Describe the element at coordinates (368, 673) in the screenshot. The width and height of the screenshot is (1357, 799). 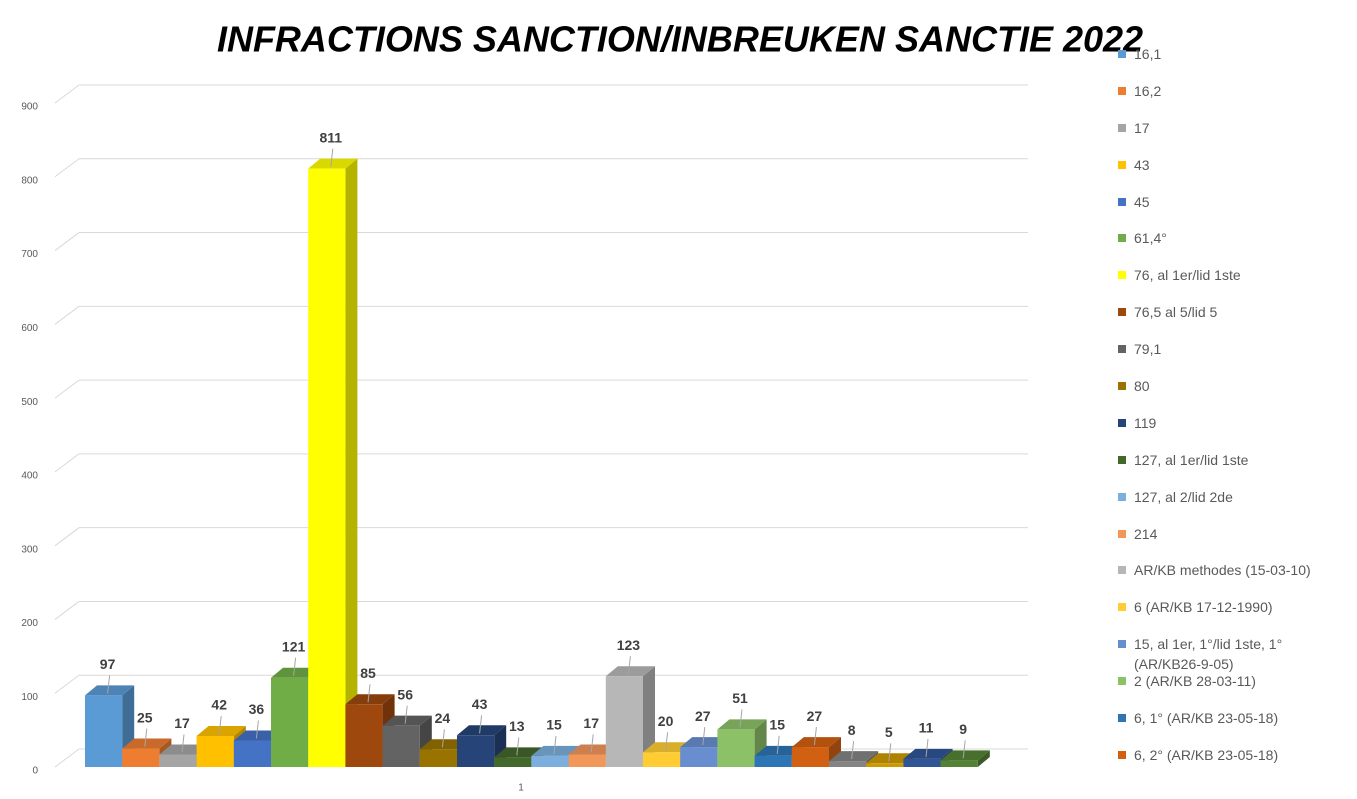
I see `data-label: 85` at that location.